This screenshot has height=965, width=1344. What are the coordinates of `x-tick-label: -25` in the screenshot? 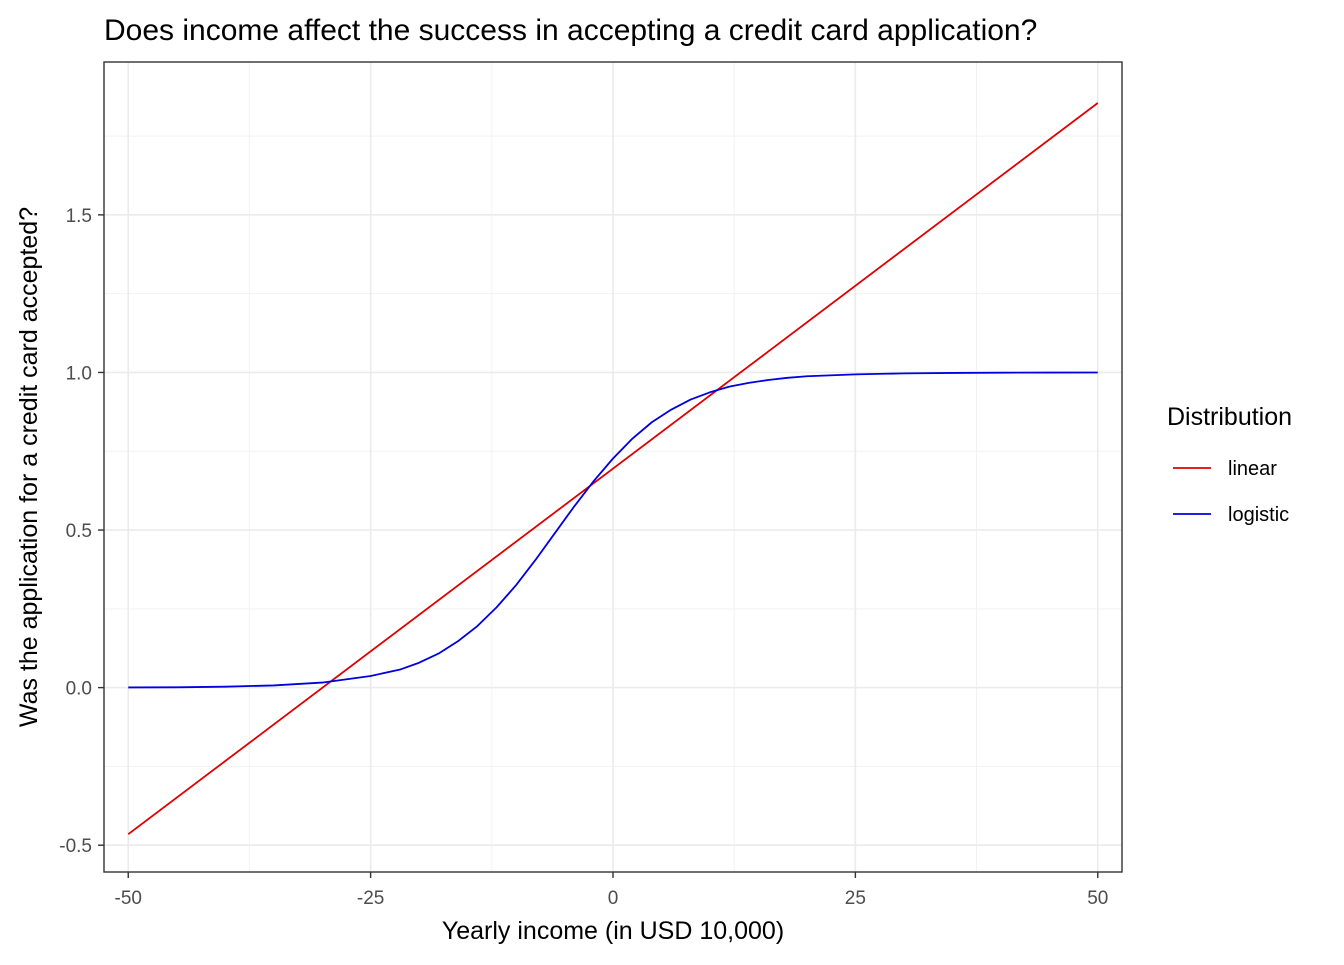 It's located at (370, 898).